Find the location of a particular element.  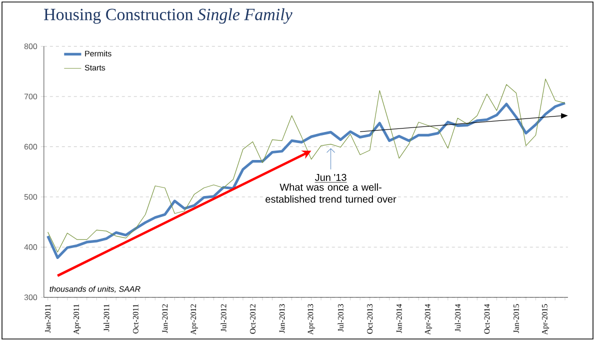

annotation: thousands of units, SAAR is located at coordinates (95, 289).